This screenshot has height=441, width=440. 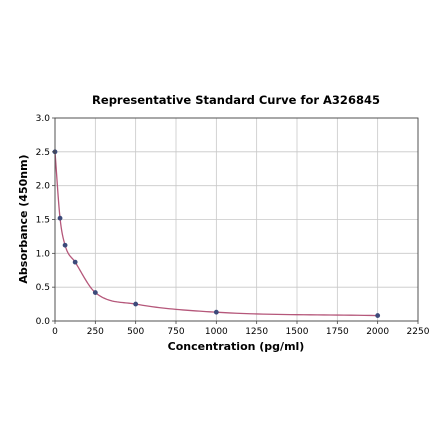 What do you see at coordinates (236, 346) in the screenshot?
I see `x-axis-label: Concentration (pg/ml)` at bounding box center [236, 346].